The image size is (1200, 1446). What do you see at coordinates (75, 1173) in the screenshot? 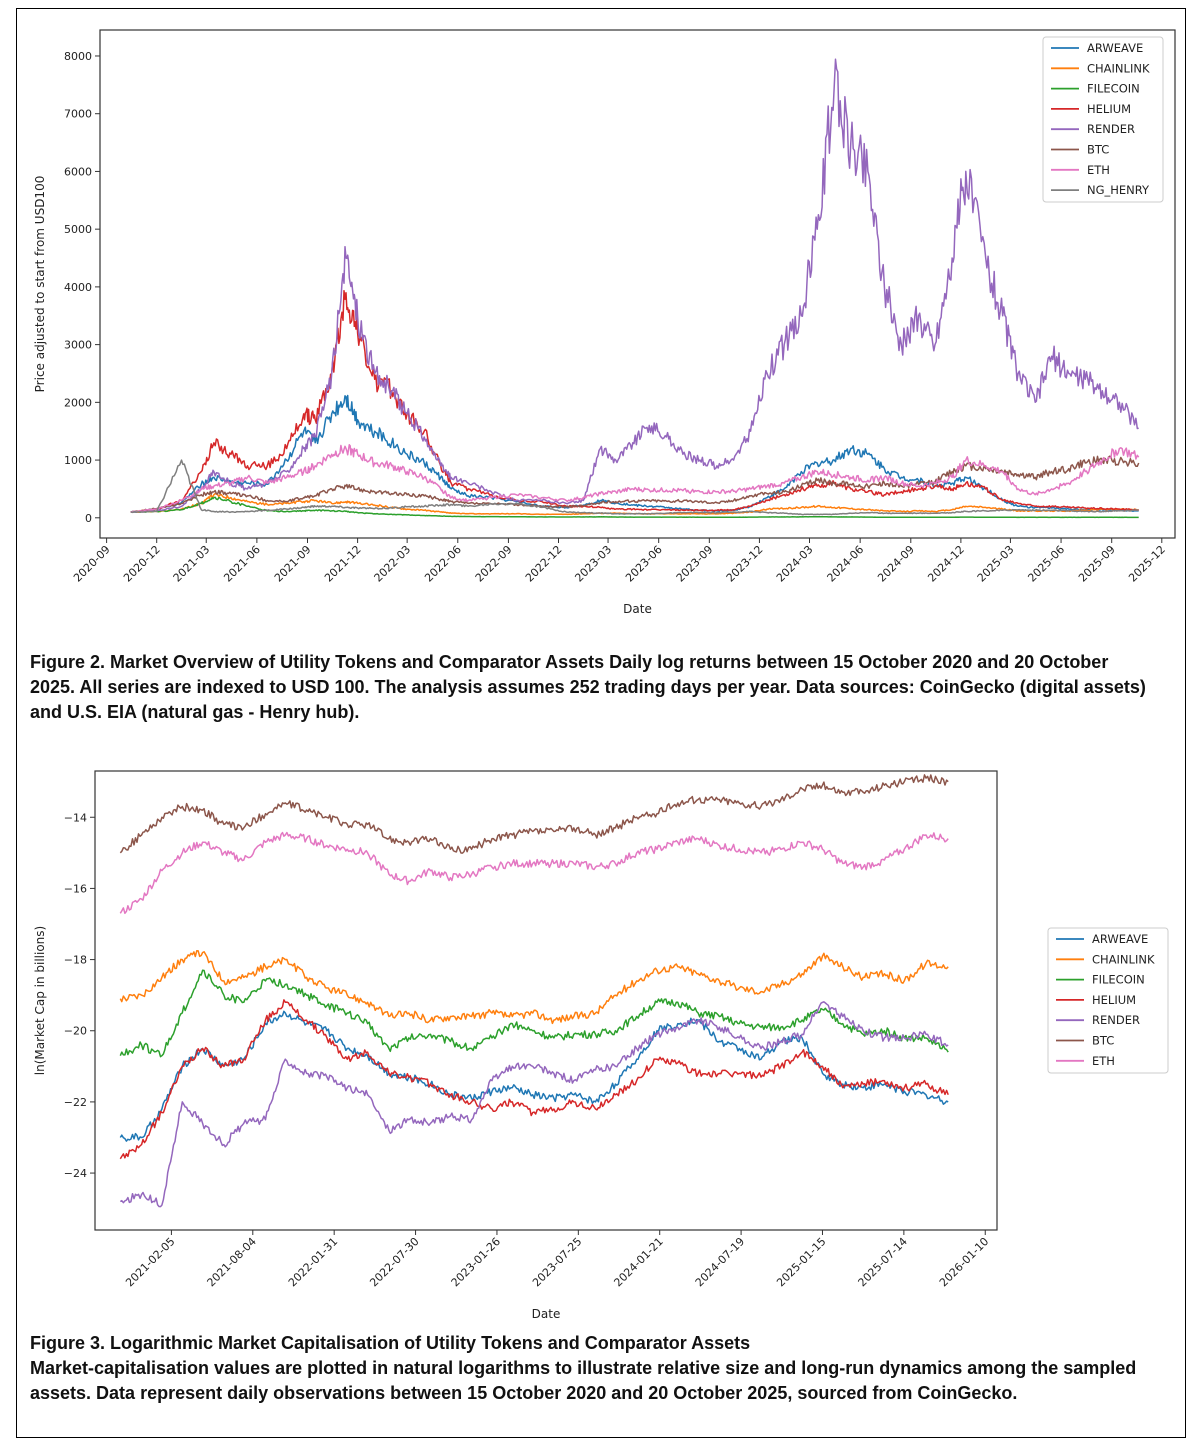
I see `y-tick-label: −24` at bounding box center [75, 1173].